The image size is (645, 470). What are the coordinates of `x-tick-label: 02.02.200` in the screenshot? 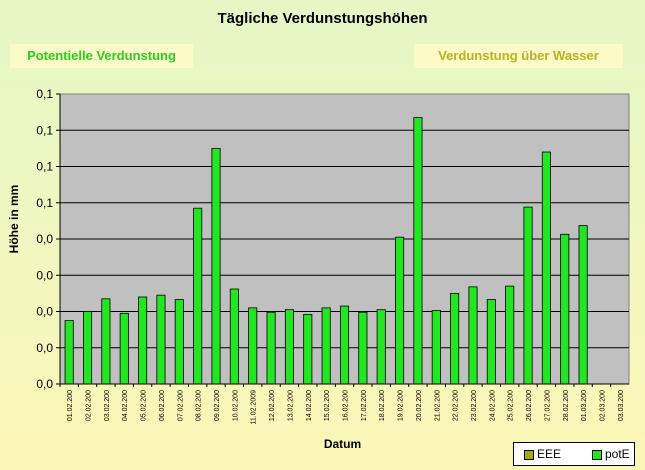 It's located at (89, 405).